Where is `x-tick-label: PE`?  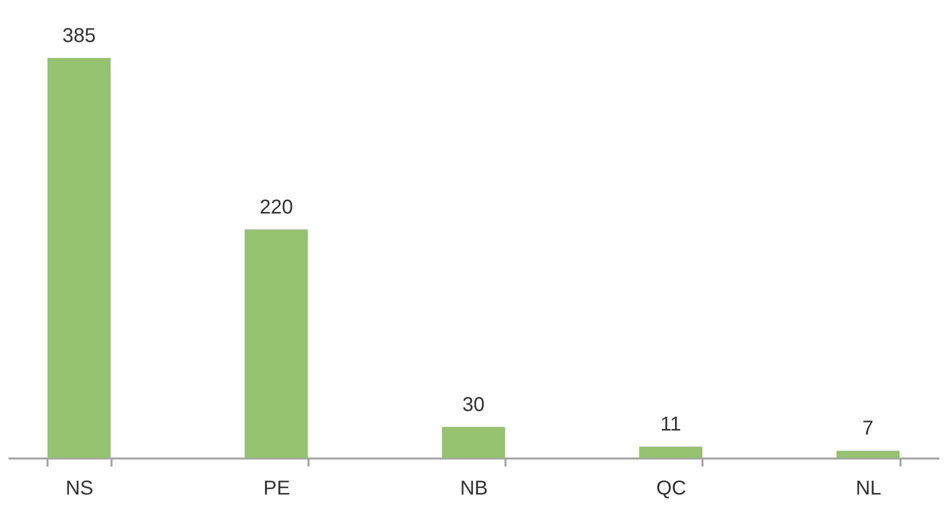 x-tick-label: PE is located at coordinates (276, 489).